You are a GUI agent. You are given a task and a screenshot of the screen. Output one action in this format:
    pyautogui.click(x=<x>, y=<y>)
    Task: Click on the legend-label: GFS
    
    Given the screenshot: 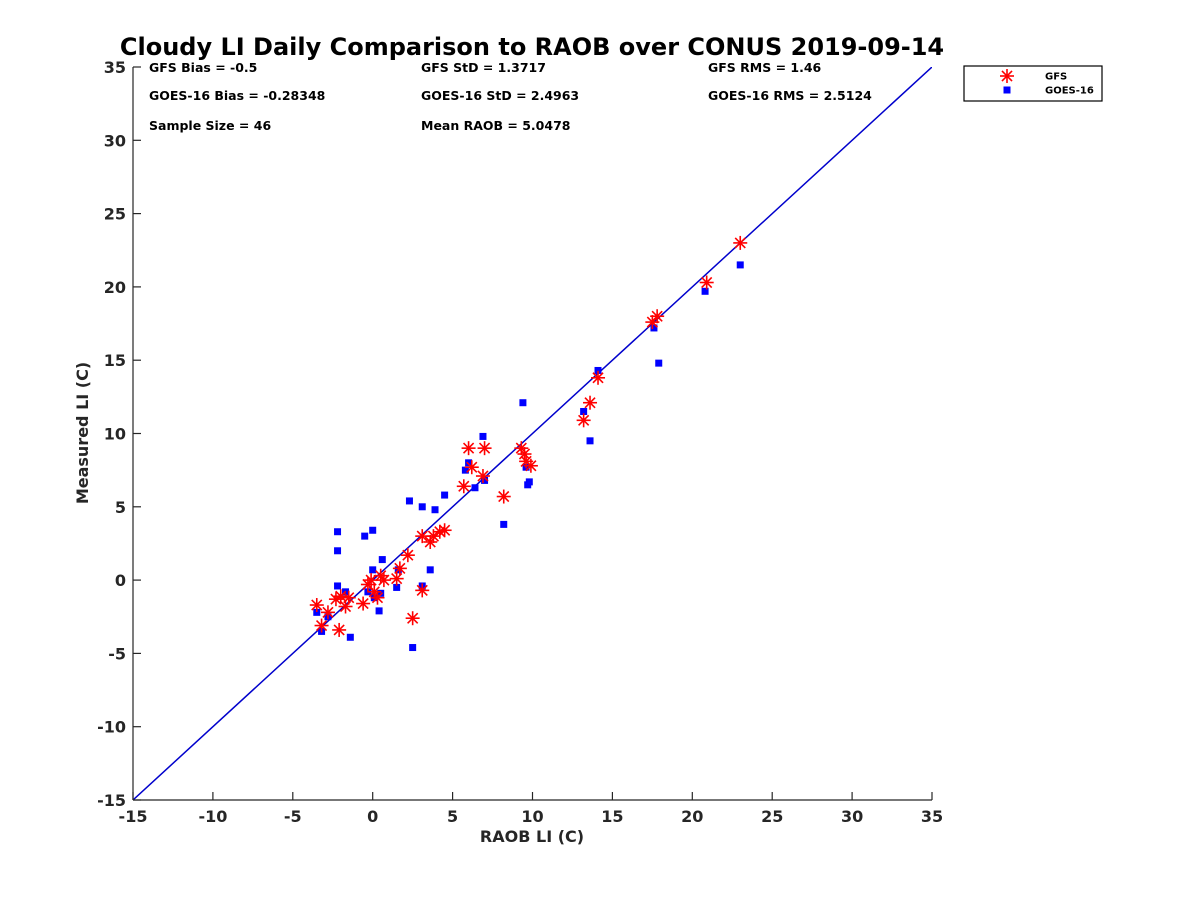 What is the action you would take?
    pyautogui.click(x=1056, y=77)
    